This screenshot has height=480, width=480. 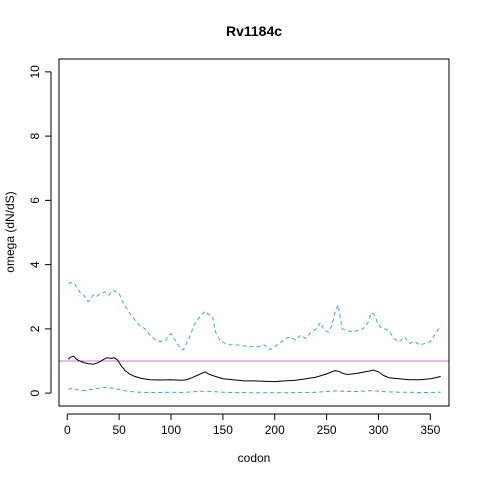 I want to click on x-tick-label: 50, so click(x=119, y=430).